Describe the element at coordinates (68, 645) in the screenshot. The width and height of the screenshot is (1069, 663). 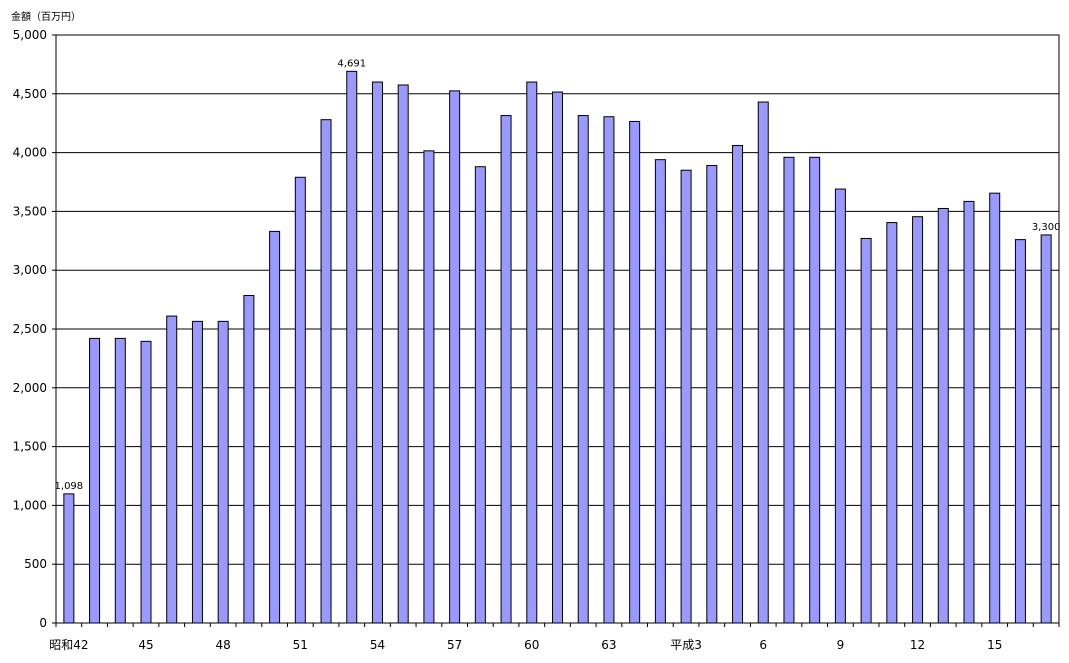
I see `x-tick-label: 昭和42` at that location.